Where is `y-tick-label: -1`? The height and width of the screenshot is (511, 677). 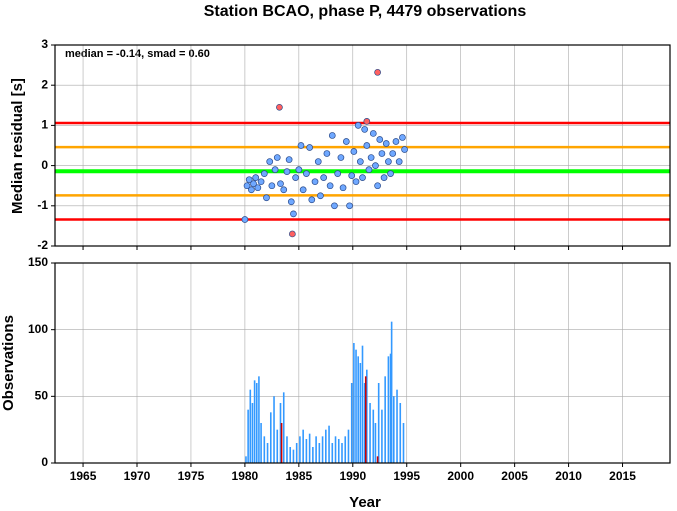
y-tick-label: -1 is located at coordinates (42, 205).